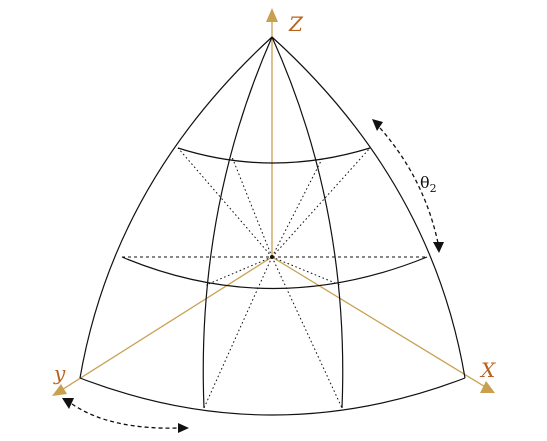  I want to click on meridian-left, so click(237, 222).